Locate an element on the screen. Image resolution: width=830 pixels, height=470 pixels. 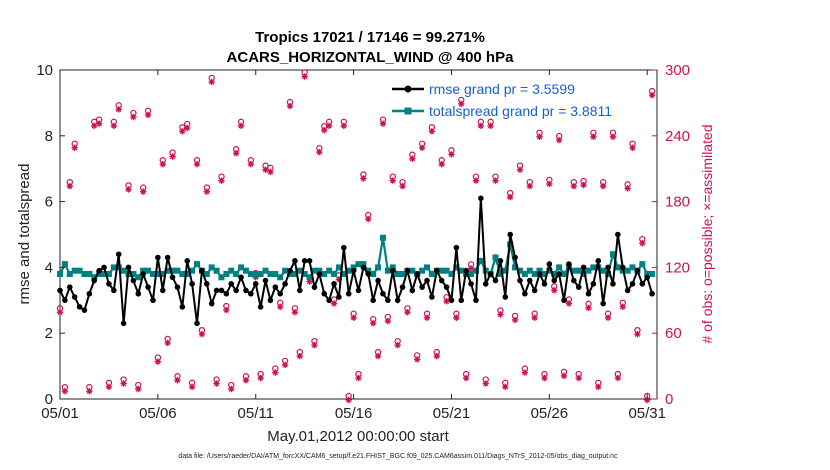
y-right-tick-label: 240 is located at coordinates (677, 136).